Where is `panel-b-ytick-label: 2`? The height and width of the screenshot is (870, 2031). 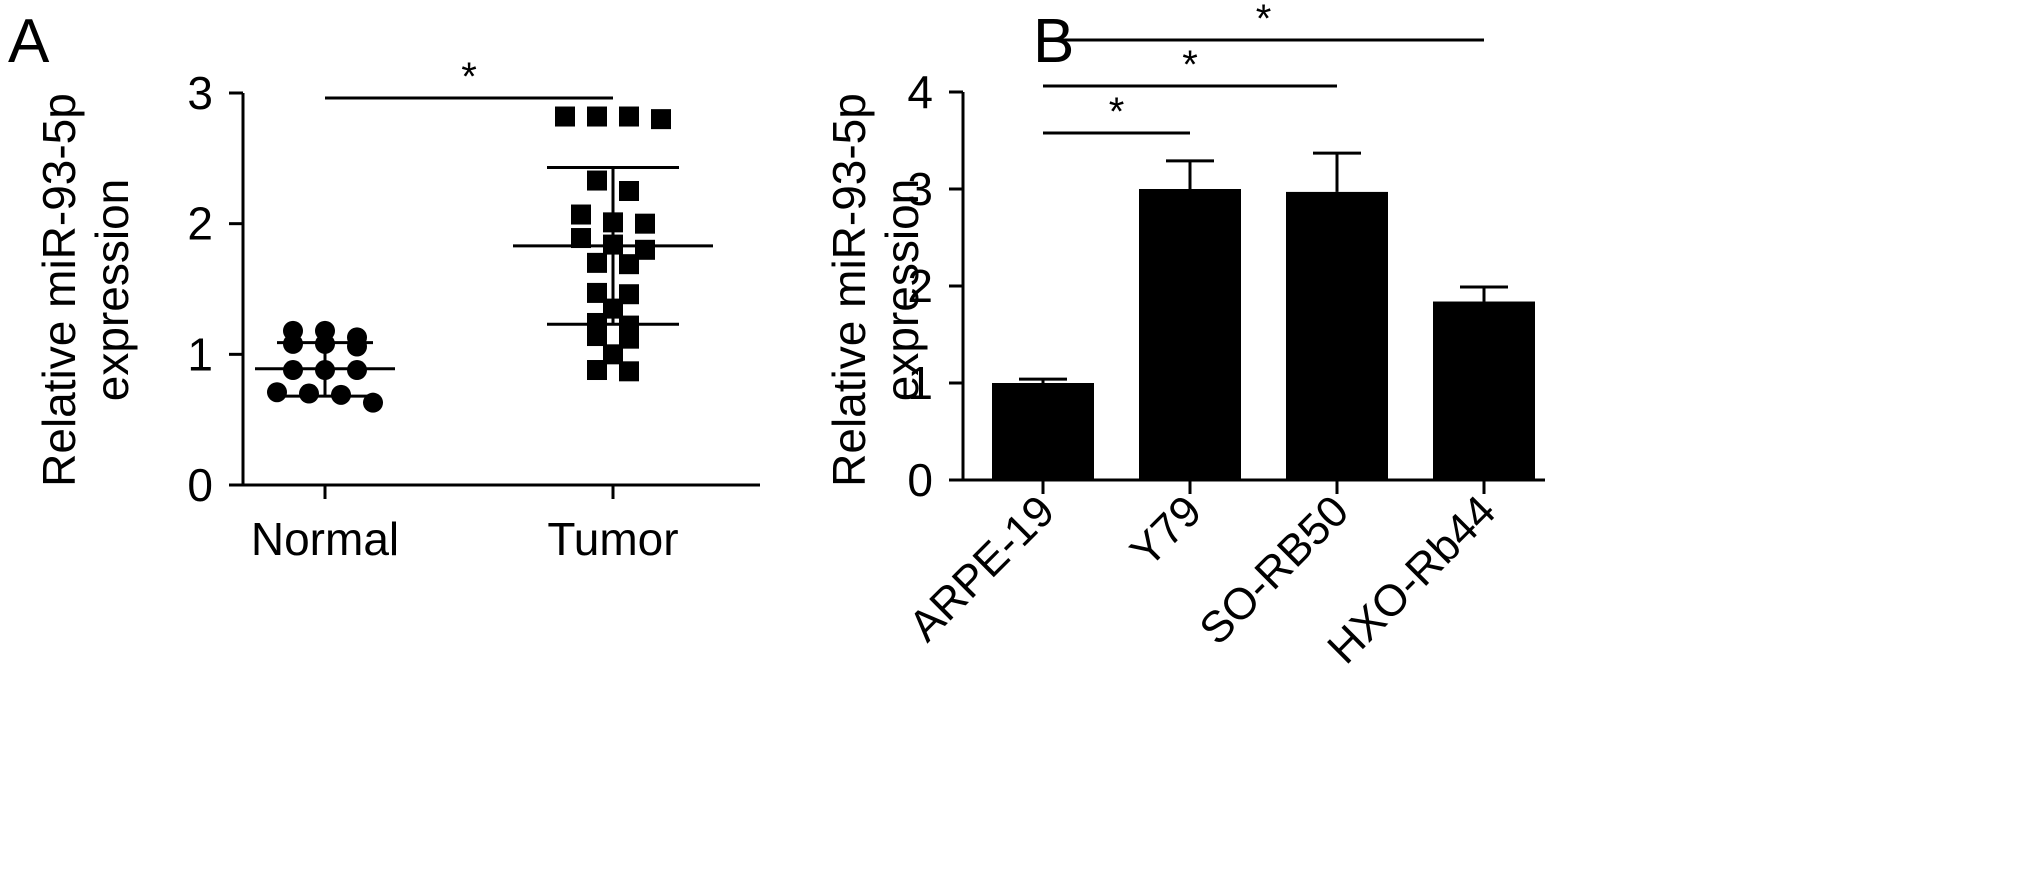 panel-b-ytick-label: 2 is located at coordinates (920, 286).